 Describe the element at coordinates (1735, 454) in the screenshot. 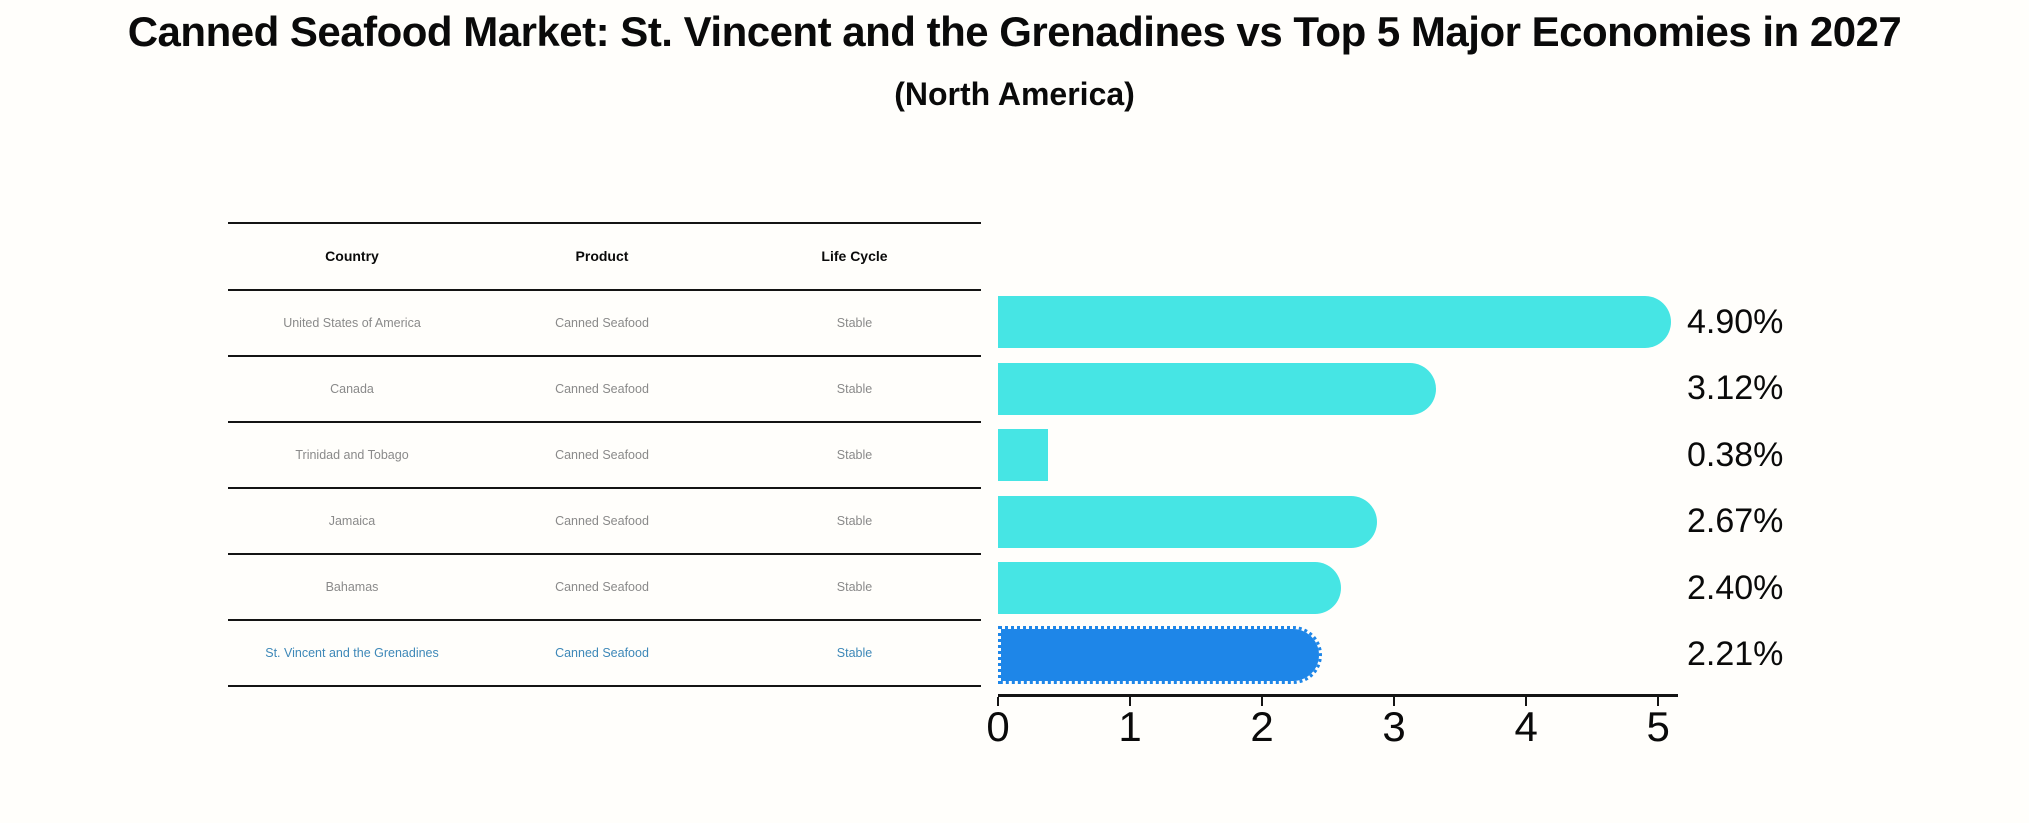

I see `bar-value-label: 0.38%` at that location.